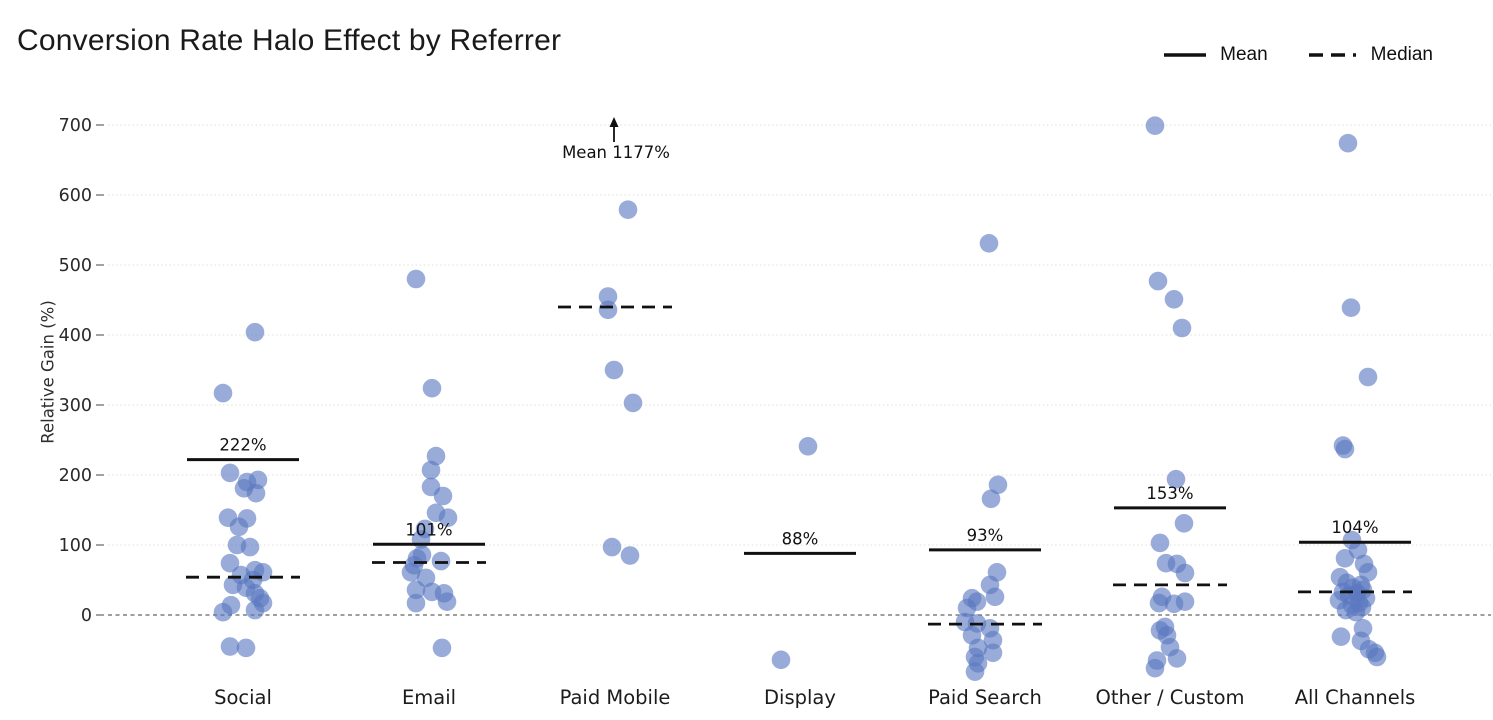 The height and width of the screenshot is (720, 1493). What do you see at coordinates (1401, 54) in the screenshot?
I see `legend-median-label: Median` at bounding box center [1401, 54].